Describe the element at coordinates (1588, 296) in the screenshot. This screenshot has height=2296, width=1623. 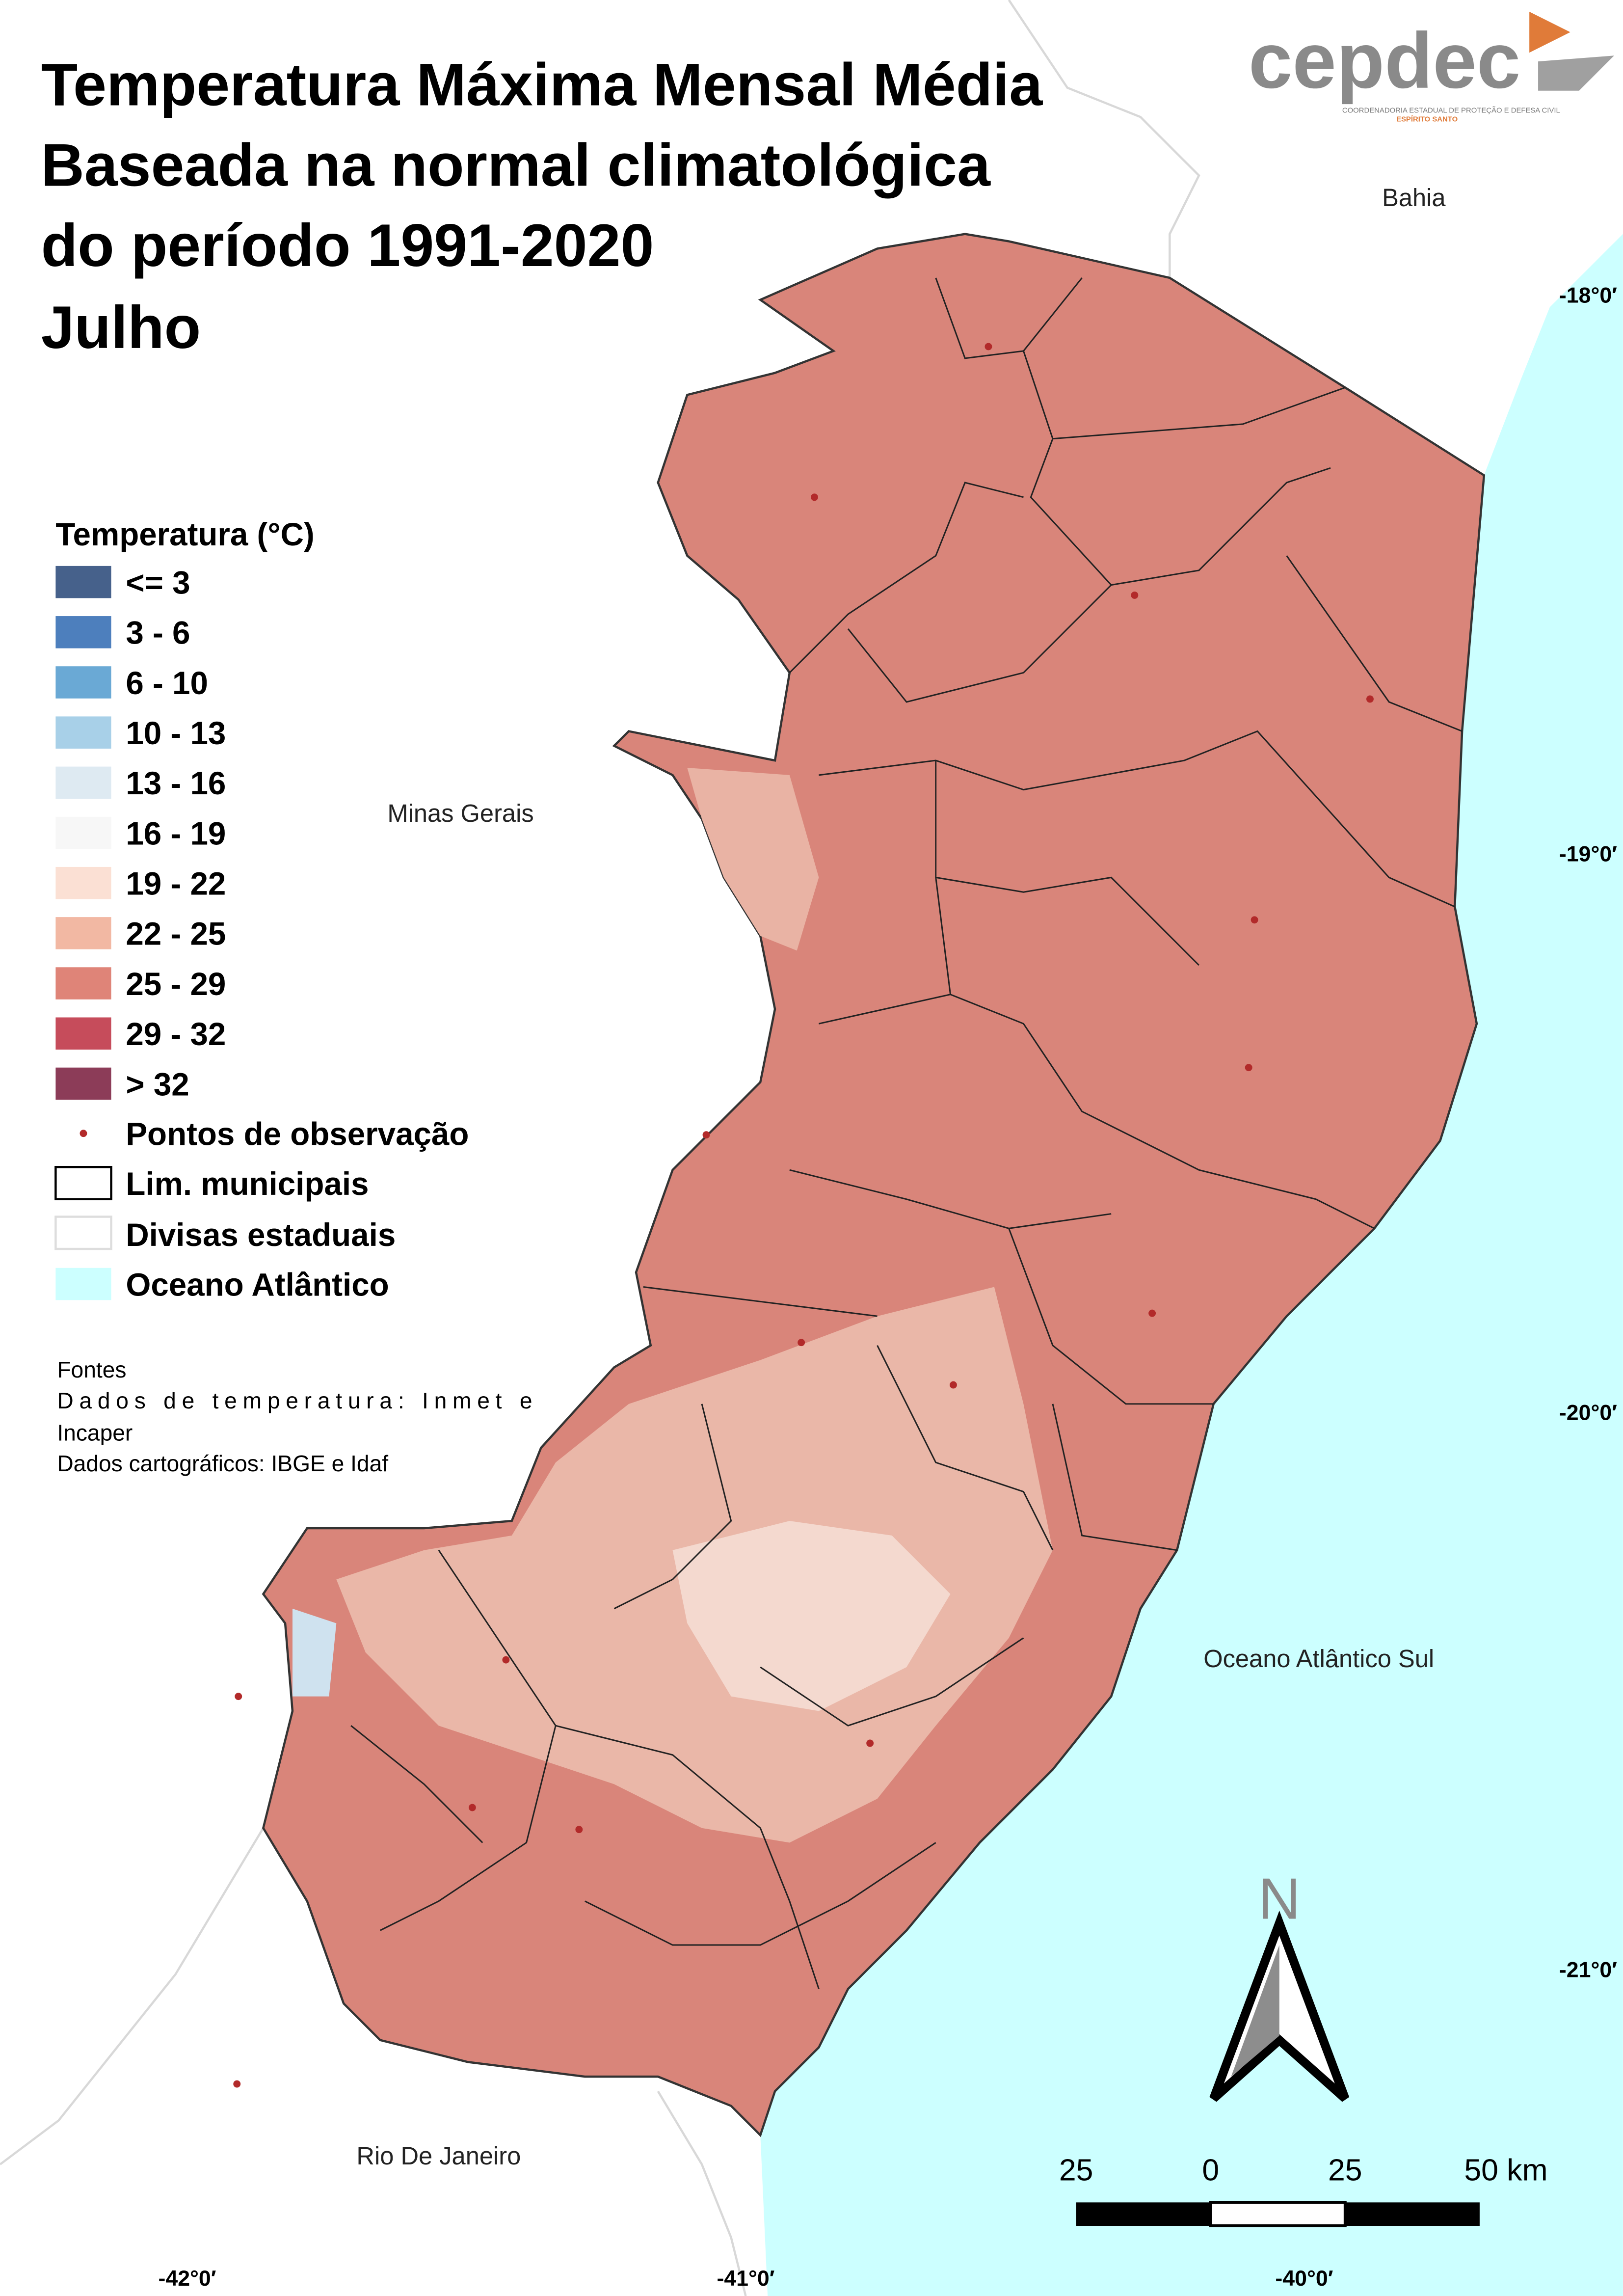
I see `latitude-label: -18°0′` at that location.